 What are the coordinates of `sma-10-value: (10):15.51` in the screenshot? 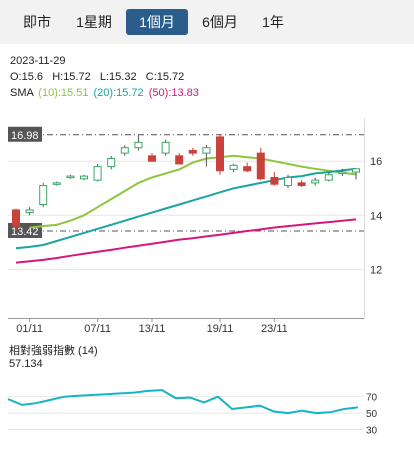 It's located at (63, 93).